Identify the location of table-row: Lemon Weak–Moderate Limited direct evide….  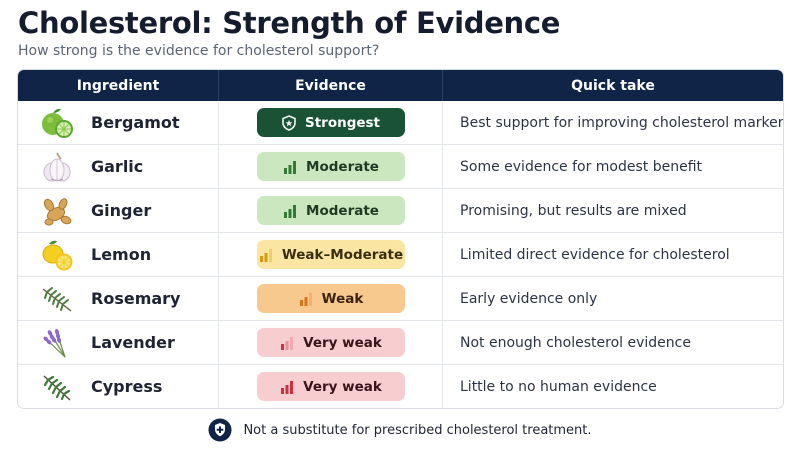
(400, 254).